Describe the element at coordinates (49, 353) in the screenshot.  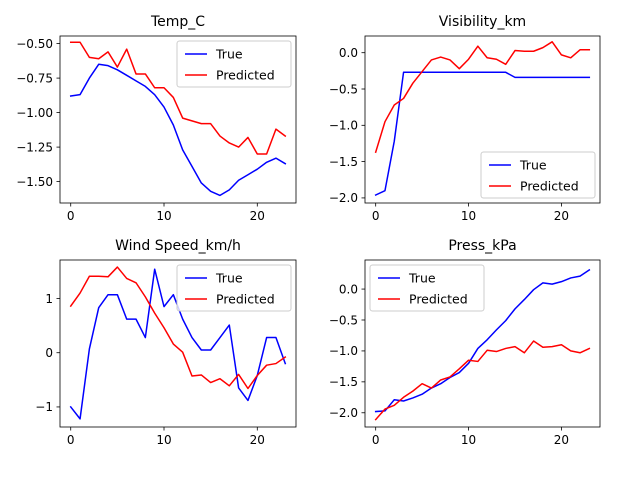
I see `y-tick-label: 0` at that location.